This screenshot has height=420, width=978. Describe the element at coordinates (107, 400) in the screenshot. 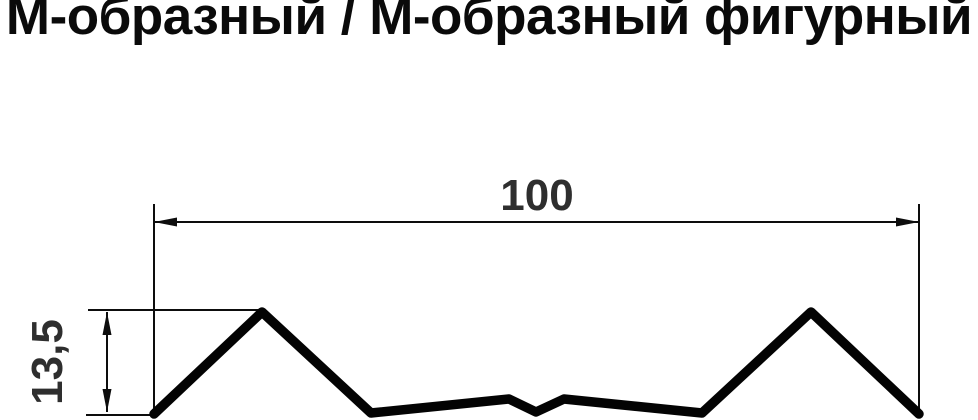

I see `arrow-down-icon` at that location.